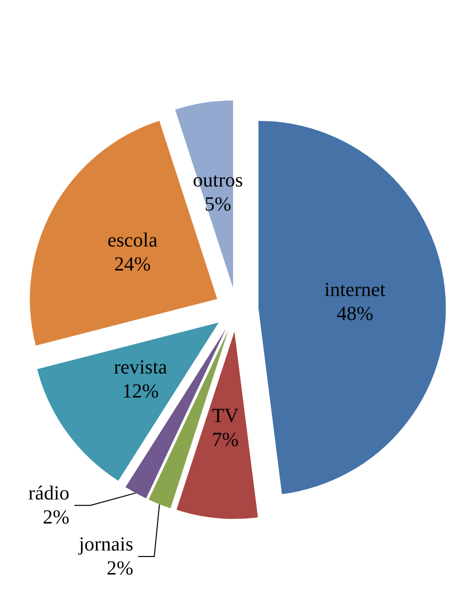 The image size is (473, 596). What do you see at coordinates (218, 180) in the screenshot?
I see `slice-label: outros` at bounding box center [218, 180].